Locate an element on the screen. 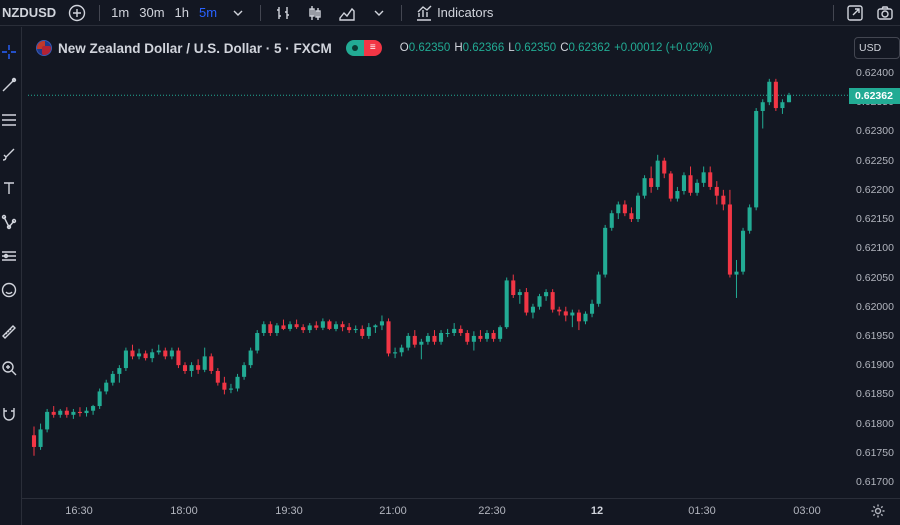 The width and height of the screenshot is (900, 525). symbol-search: NZDUSD is located at coordinates (29, 12).